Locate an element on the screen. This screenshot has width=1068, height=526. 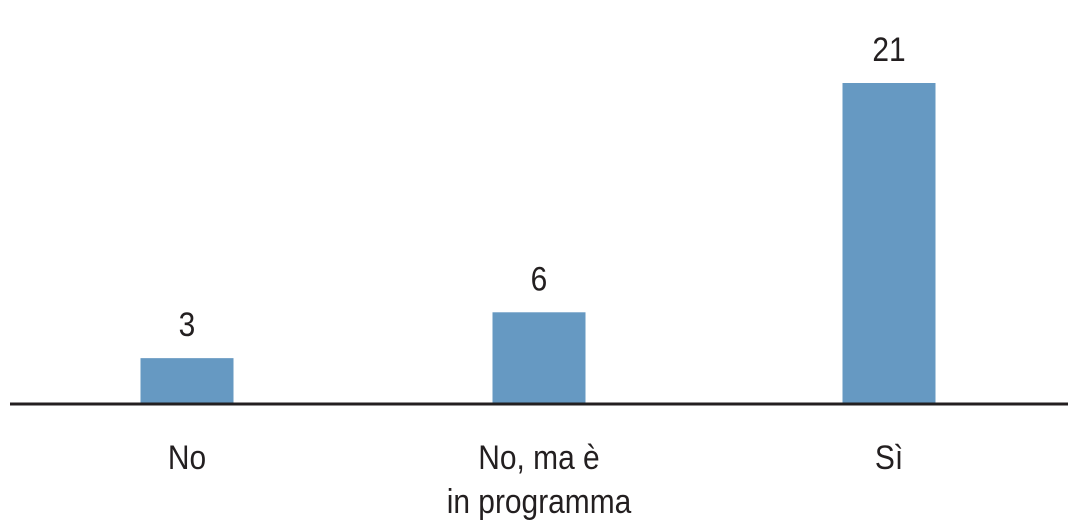
x-tick-label: Sì is located at coordinates (889, 458).